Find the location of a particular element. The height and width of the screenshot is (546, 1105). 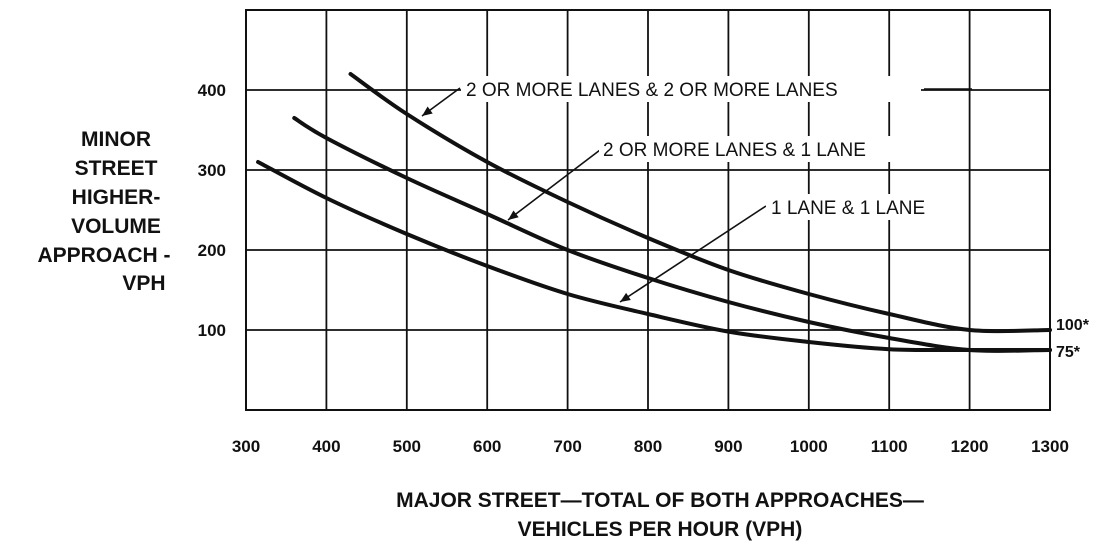

y-tick-label: 300 is located at coordinates (212, 170).